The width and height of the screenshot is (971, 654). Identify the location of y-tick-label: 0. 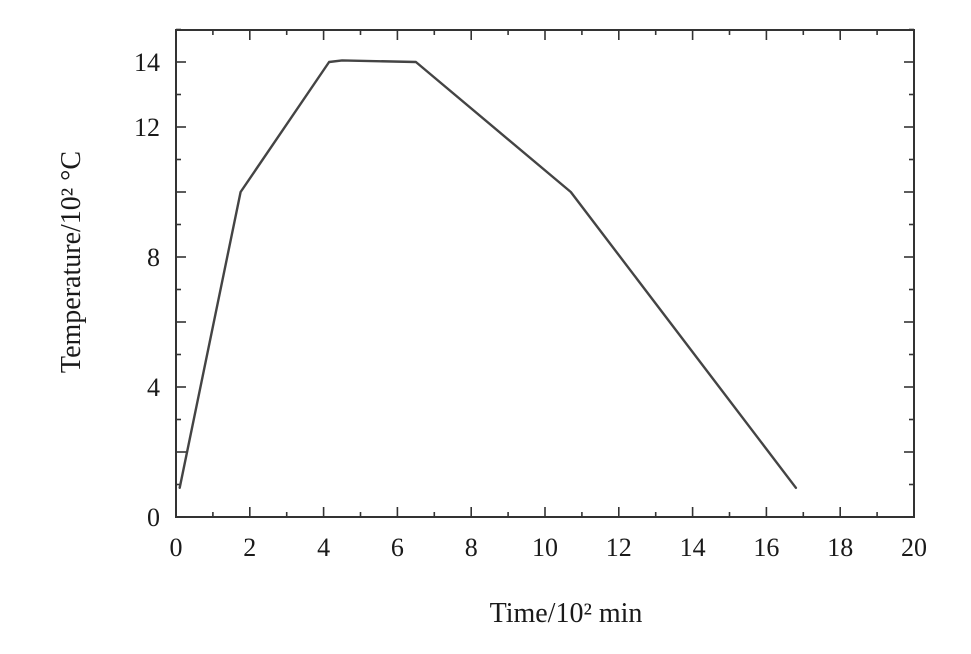
(153, 517).